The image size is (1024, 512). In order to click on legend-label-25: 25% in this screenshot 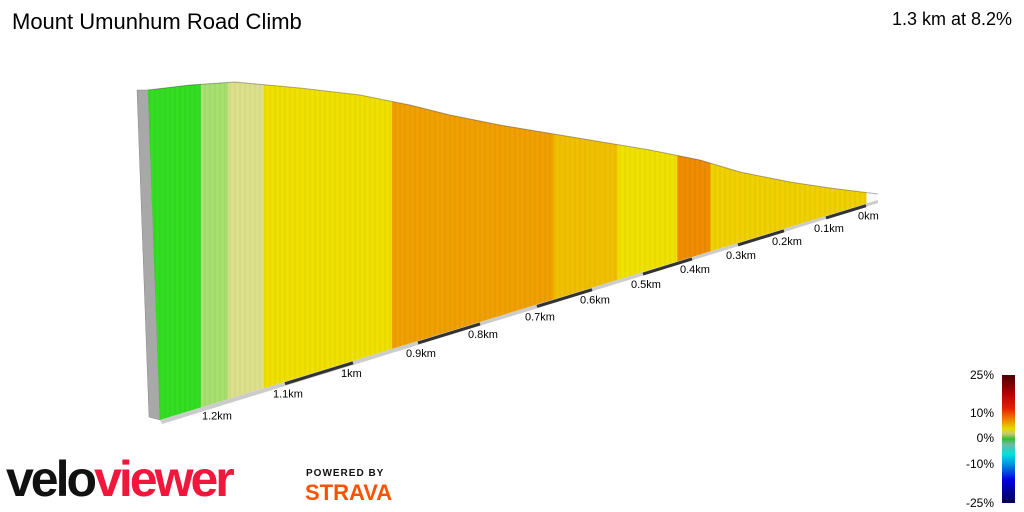, I will do `click(981, 375)`.